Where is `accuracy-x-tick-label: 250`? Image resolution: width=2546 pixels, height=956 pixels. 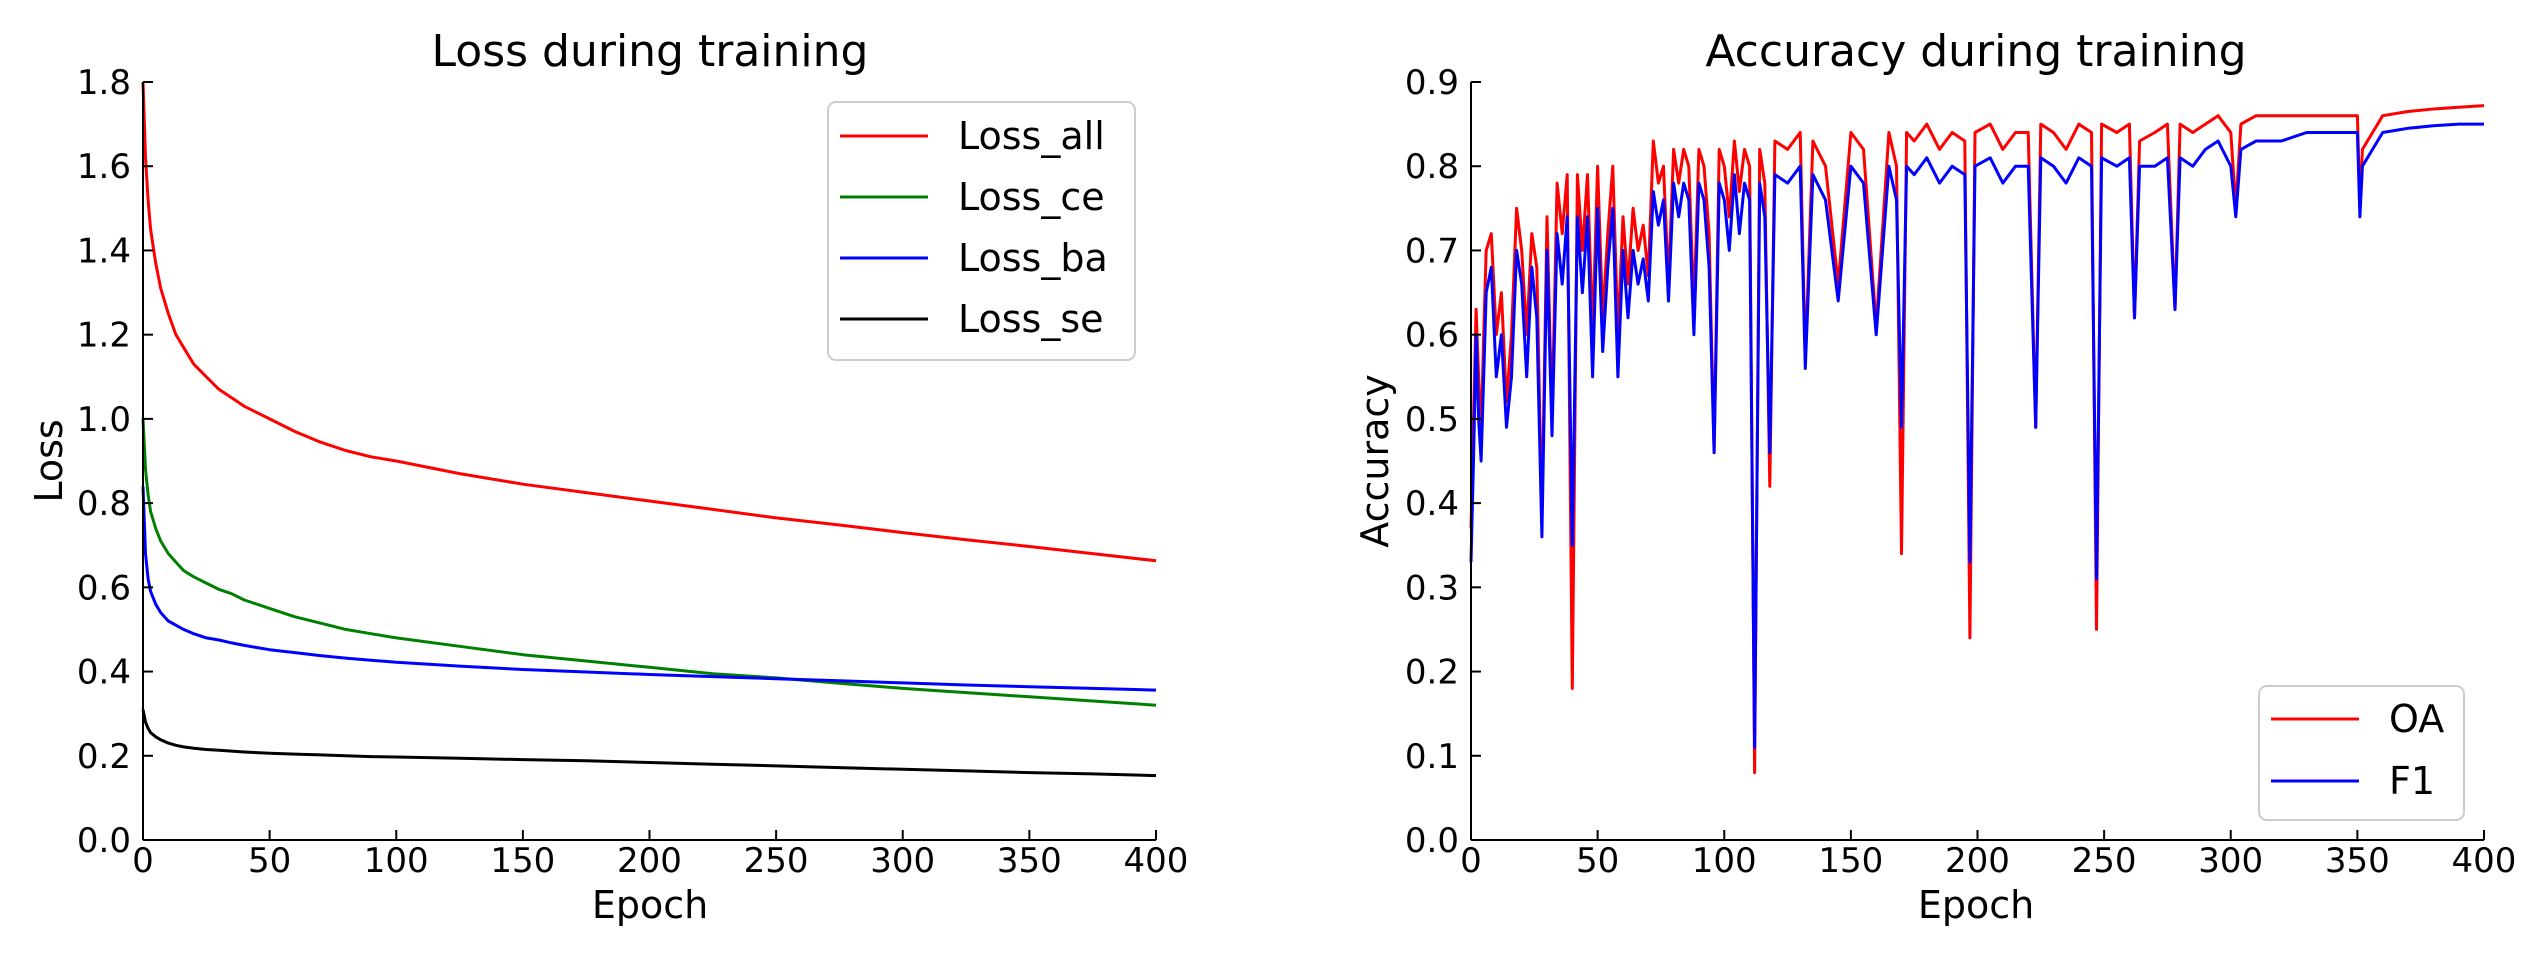
accuracy-x-tick-label: 250 is located at coordinates (2104, 861).